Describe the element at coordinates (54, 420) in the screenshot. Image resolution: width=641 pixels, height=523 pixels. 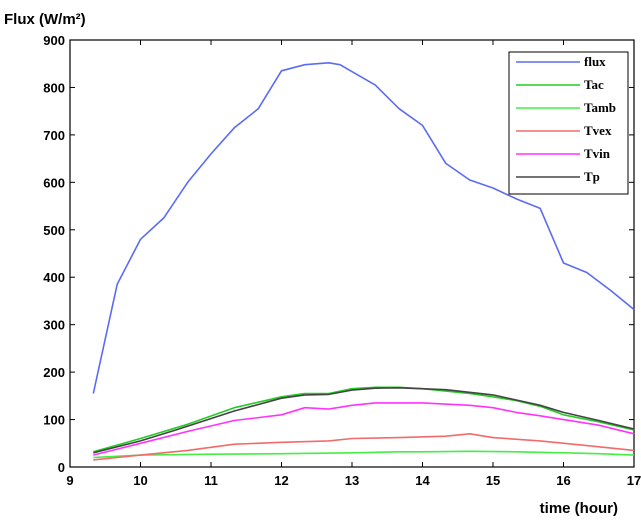
I see `y-tick-label: 100` at that location.